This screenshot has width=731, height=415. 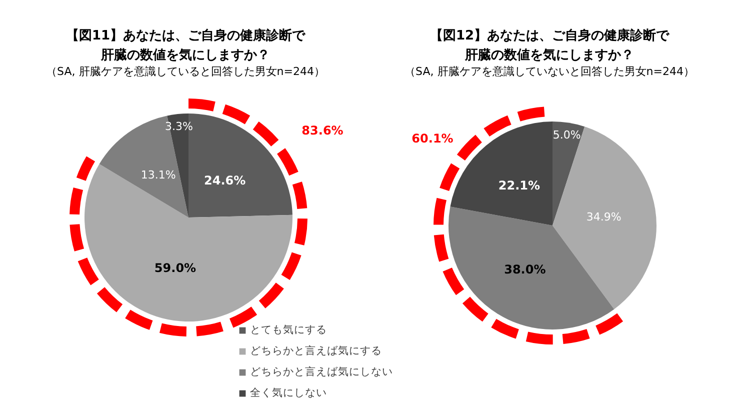 I want to click on legend-label: どちらかと言えば気にしない, so click(x=321, y=372).